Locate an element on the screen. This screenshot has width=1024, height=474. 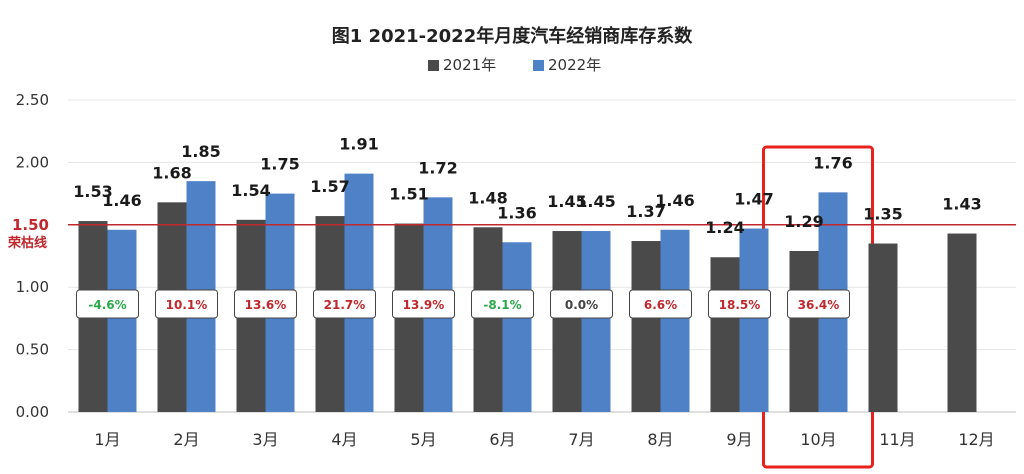
data-label: 1.72 is located at coordinates (437, 167).